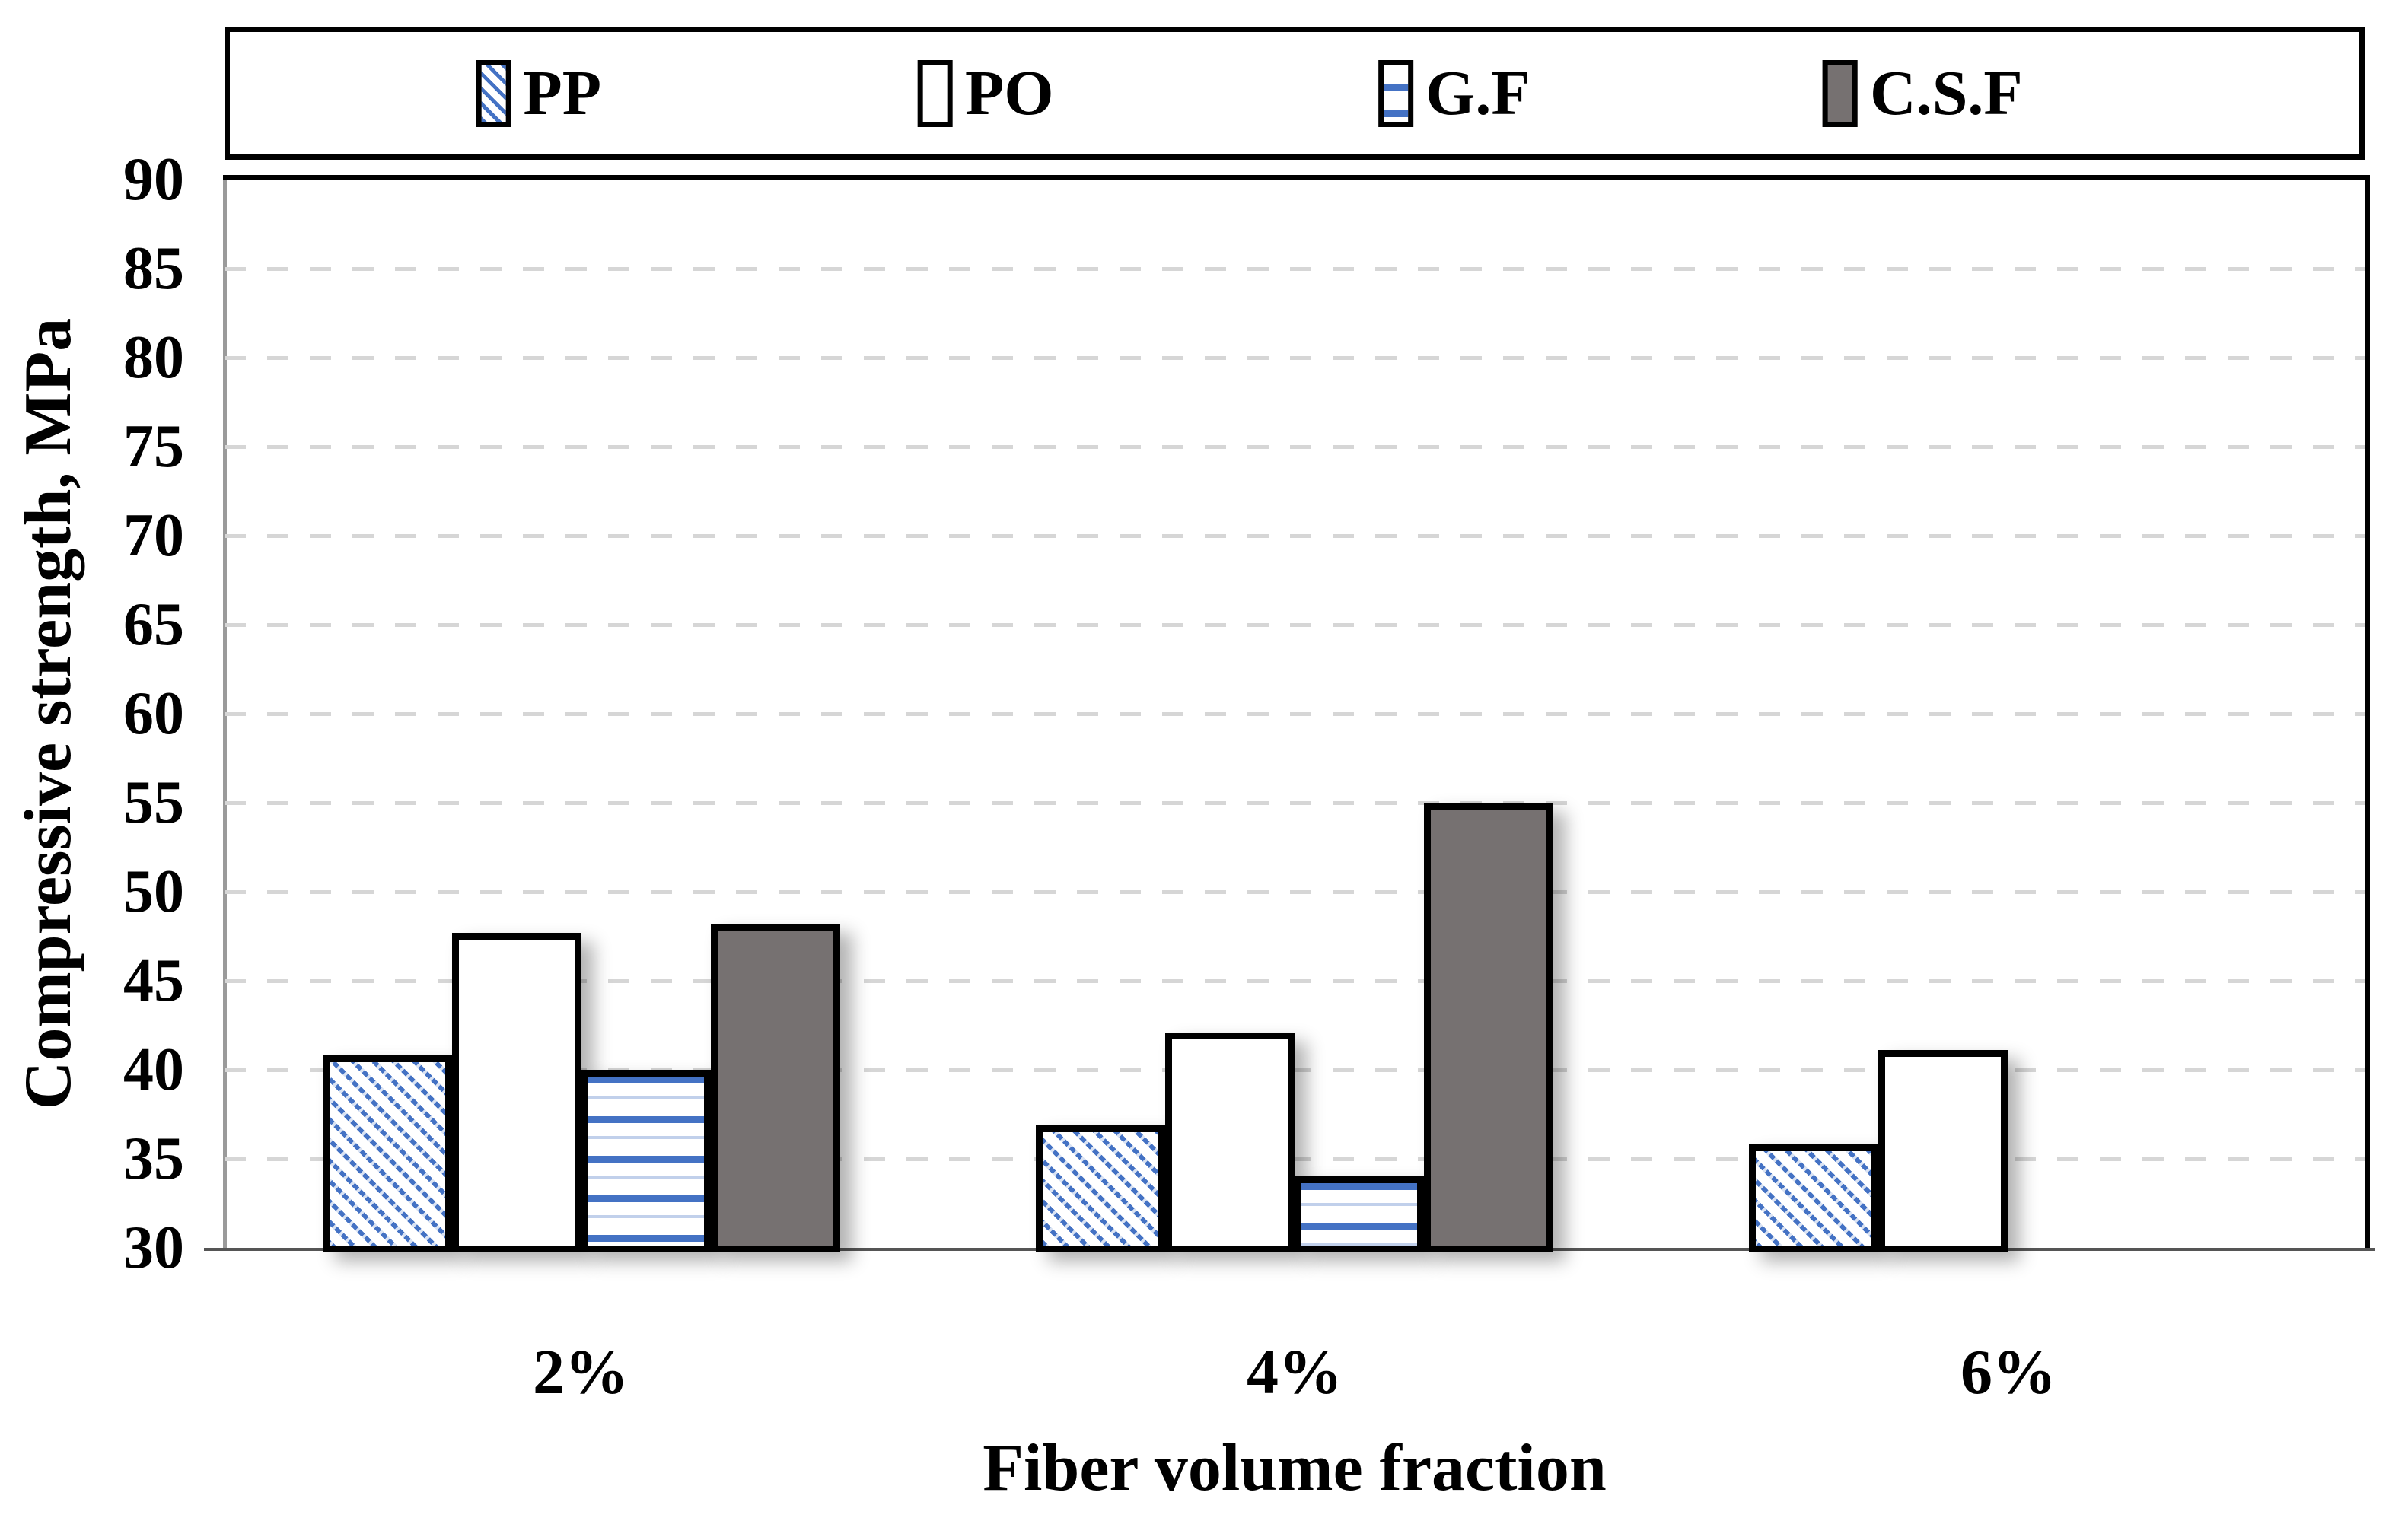 The height and width of the screenshot is (1540, 2408). What do you see at coordinates (387, 1153) in the screenshot?
I see `bar-pp-2%` at bounding box center [387, 1153].